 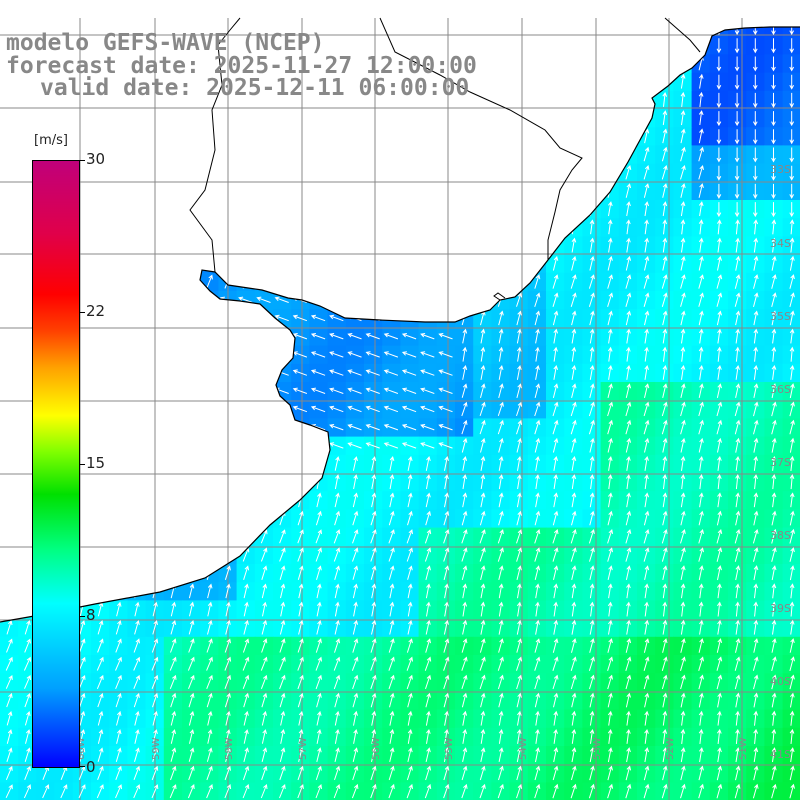 I want to click on border-line, so click(x=215, y=145).